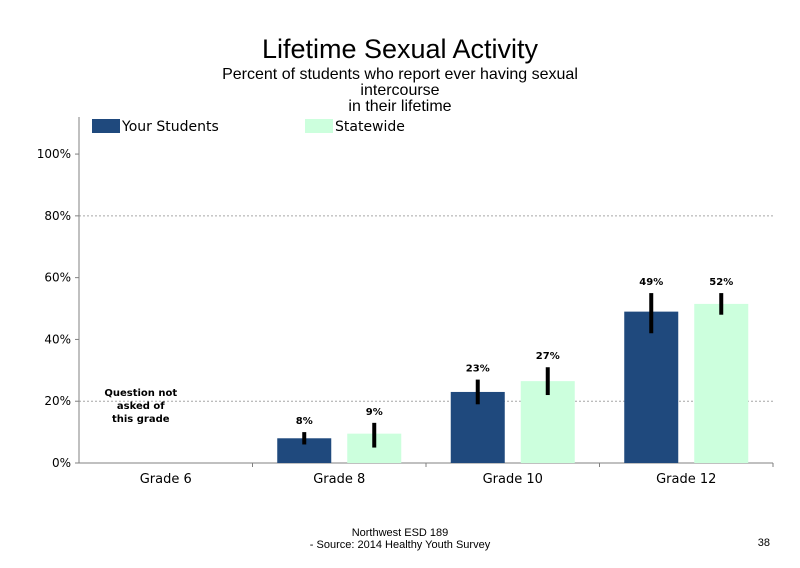 The height and width of the screenshot is (568, 800). I want to click on data-label: 52%, so click(721, 282).